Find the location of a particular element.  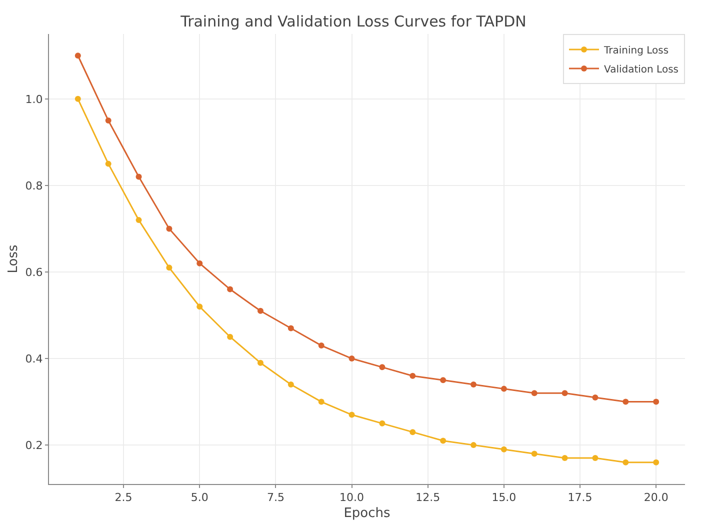

y-tick-label: 0.2 is located at coordinates (34, 445).